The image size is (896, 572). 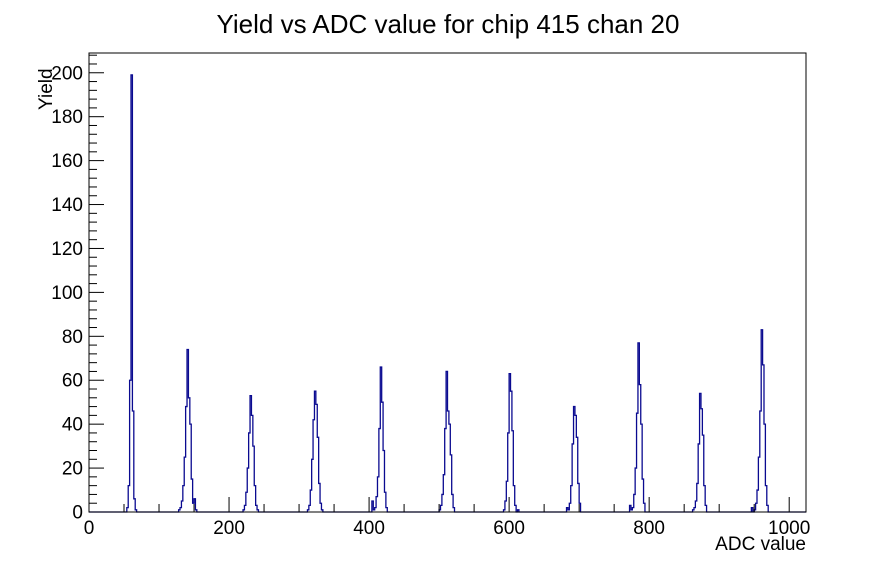 What do you see at coordinates (760, 544) in the screenshot?
I see `x-axis-title: ADC value` at bounding box center [760, 544].